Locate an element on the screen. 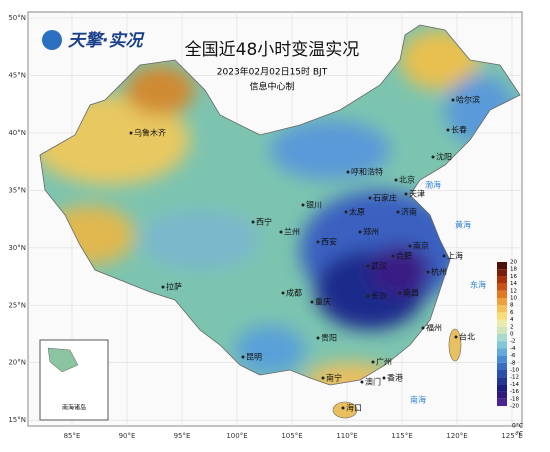 This screenshot has height=452, width=550. lat-label: 20°N is located at coordinates (17, 363).